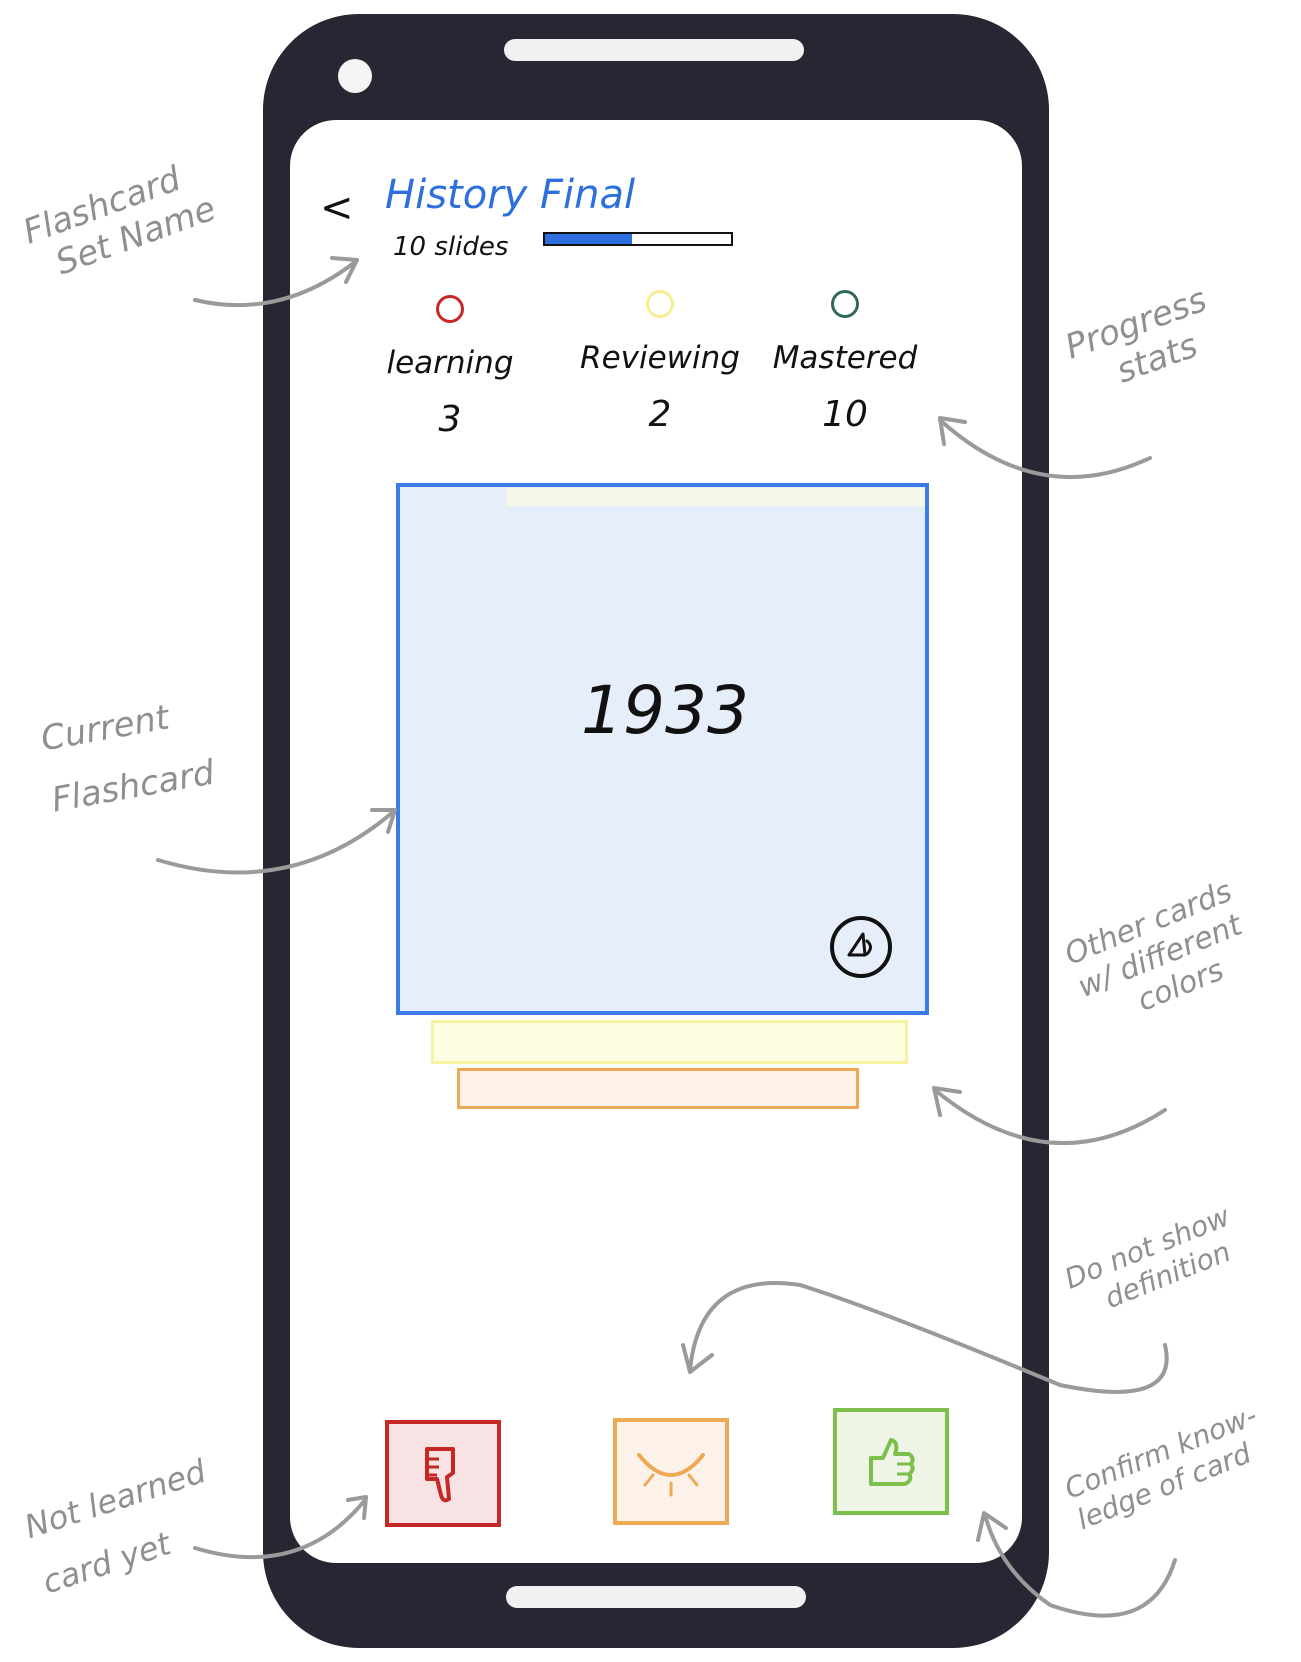  I want to click on other-cards-arrowhead, so click(947, 1101).